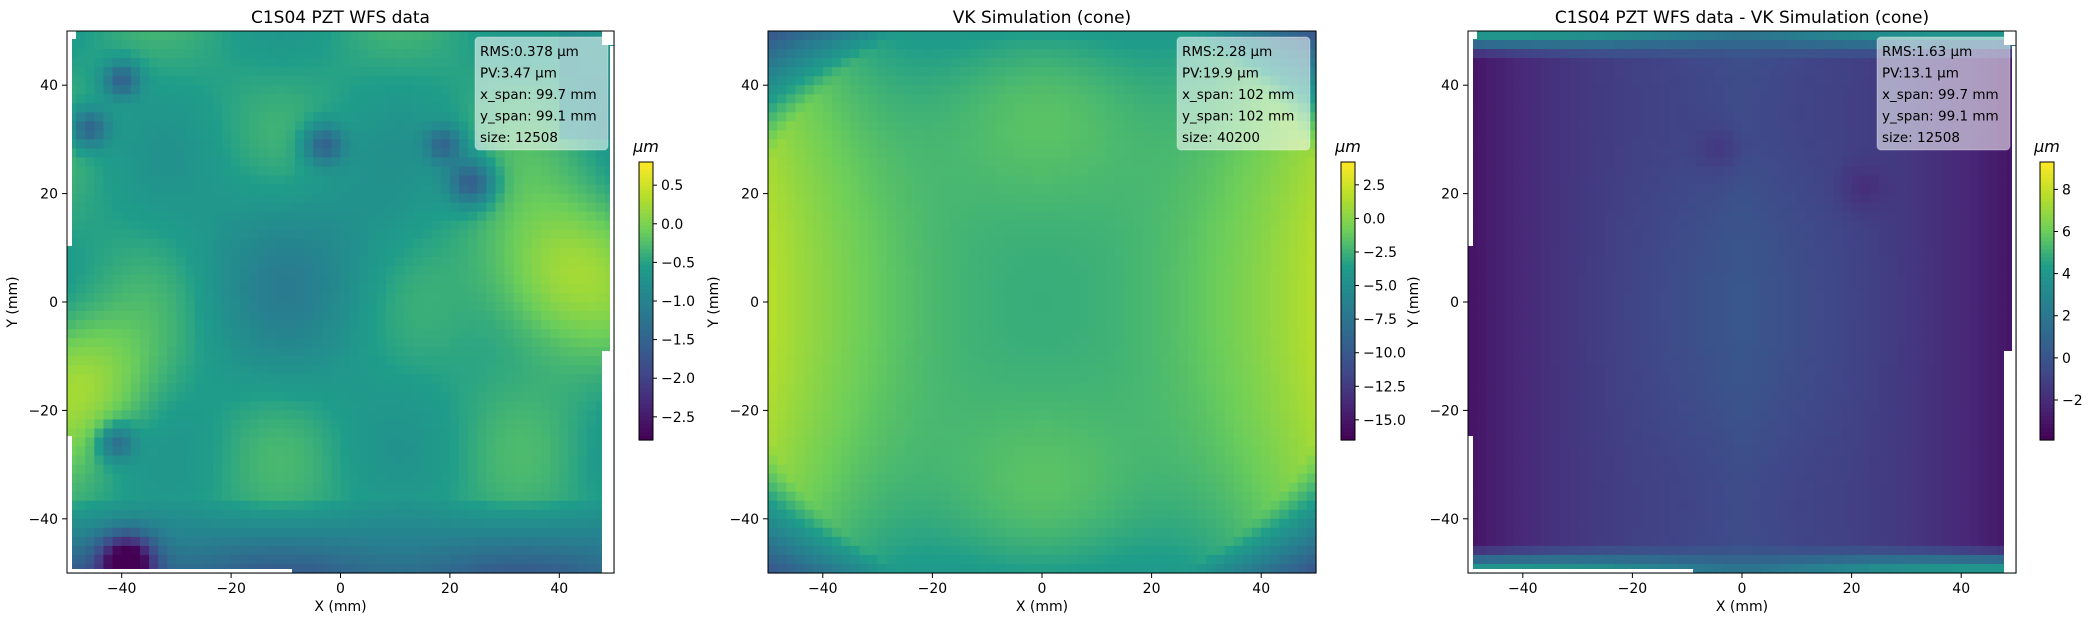 The width and height of the screenshot is (2092, 626). What do you see at coordinates (646, 172) in the screenshot?
I see `colorbar-segment` at bounding box center [646, 172].